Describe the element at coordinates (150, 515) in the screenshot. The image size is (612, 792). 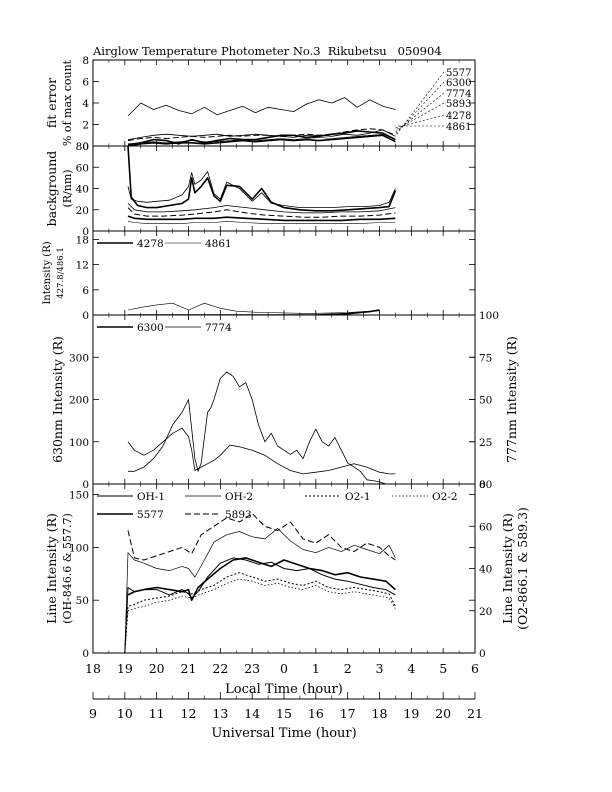
I see `legend-line-5-label: 5577` at that location.